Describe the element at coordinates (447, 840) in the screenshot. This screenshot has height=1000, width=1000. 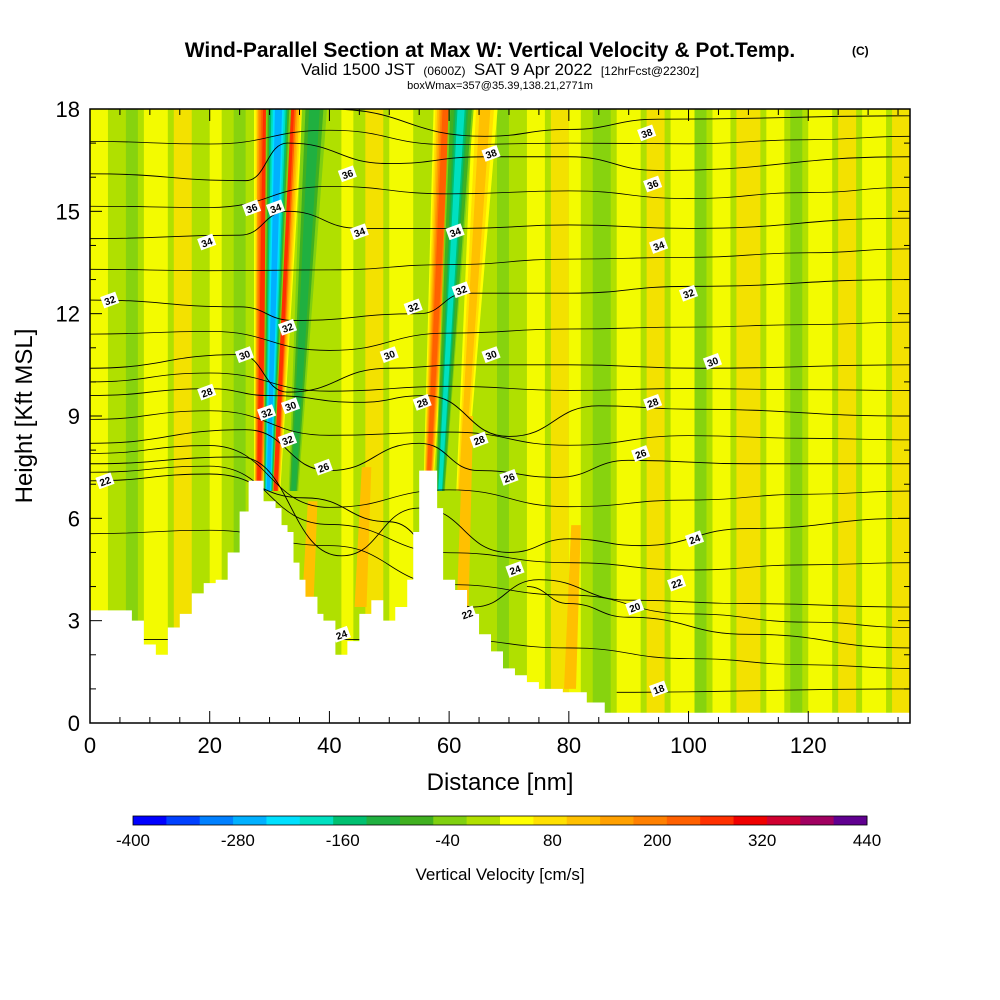
I see `colorbar-label-3: -40` at that location.